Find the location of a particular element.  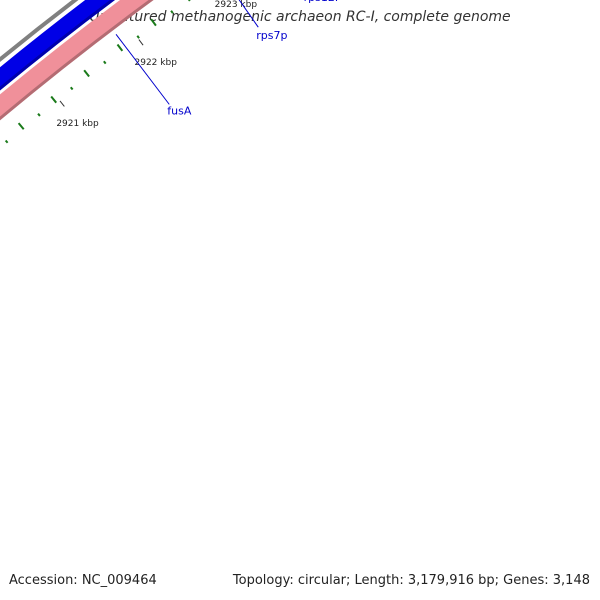

gene-label-rps7p: rps7p is located at coordinates (271, 35).